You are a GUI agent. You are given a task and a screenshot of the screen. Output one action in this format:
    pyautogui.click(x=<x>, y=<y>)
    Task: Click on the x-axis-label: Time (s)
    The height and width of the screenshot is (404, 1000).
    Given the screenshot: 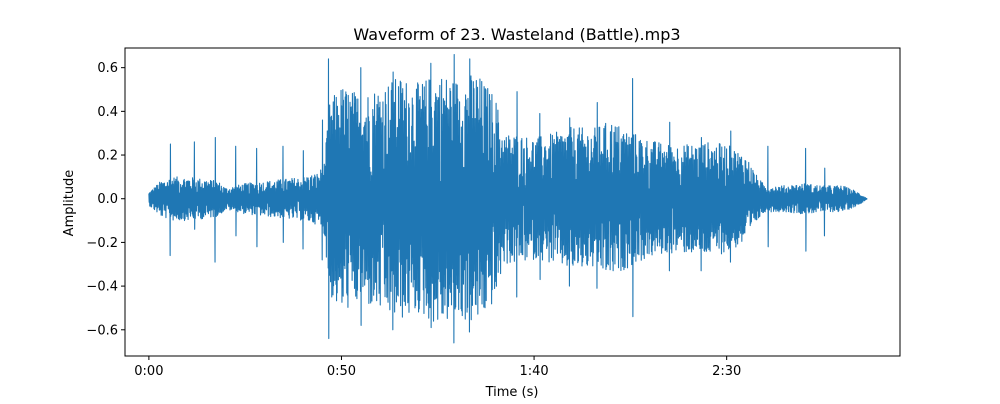 What is the action you would take?
    pyautogui.click(x=512, y=392)
    